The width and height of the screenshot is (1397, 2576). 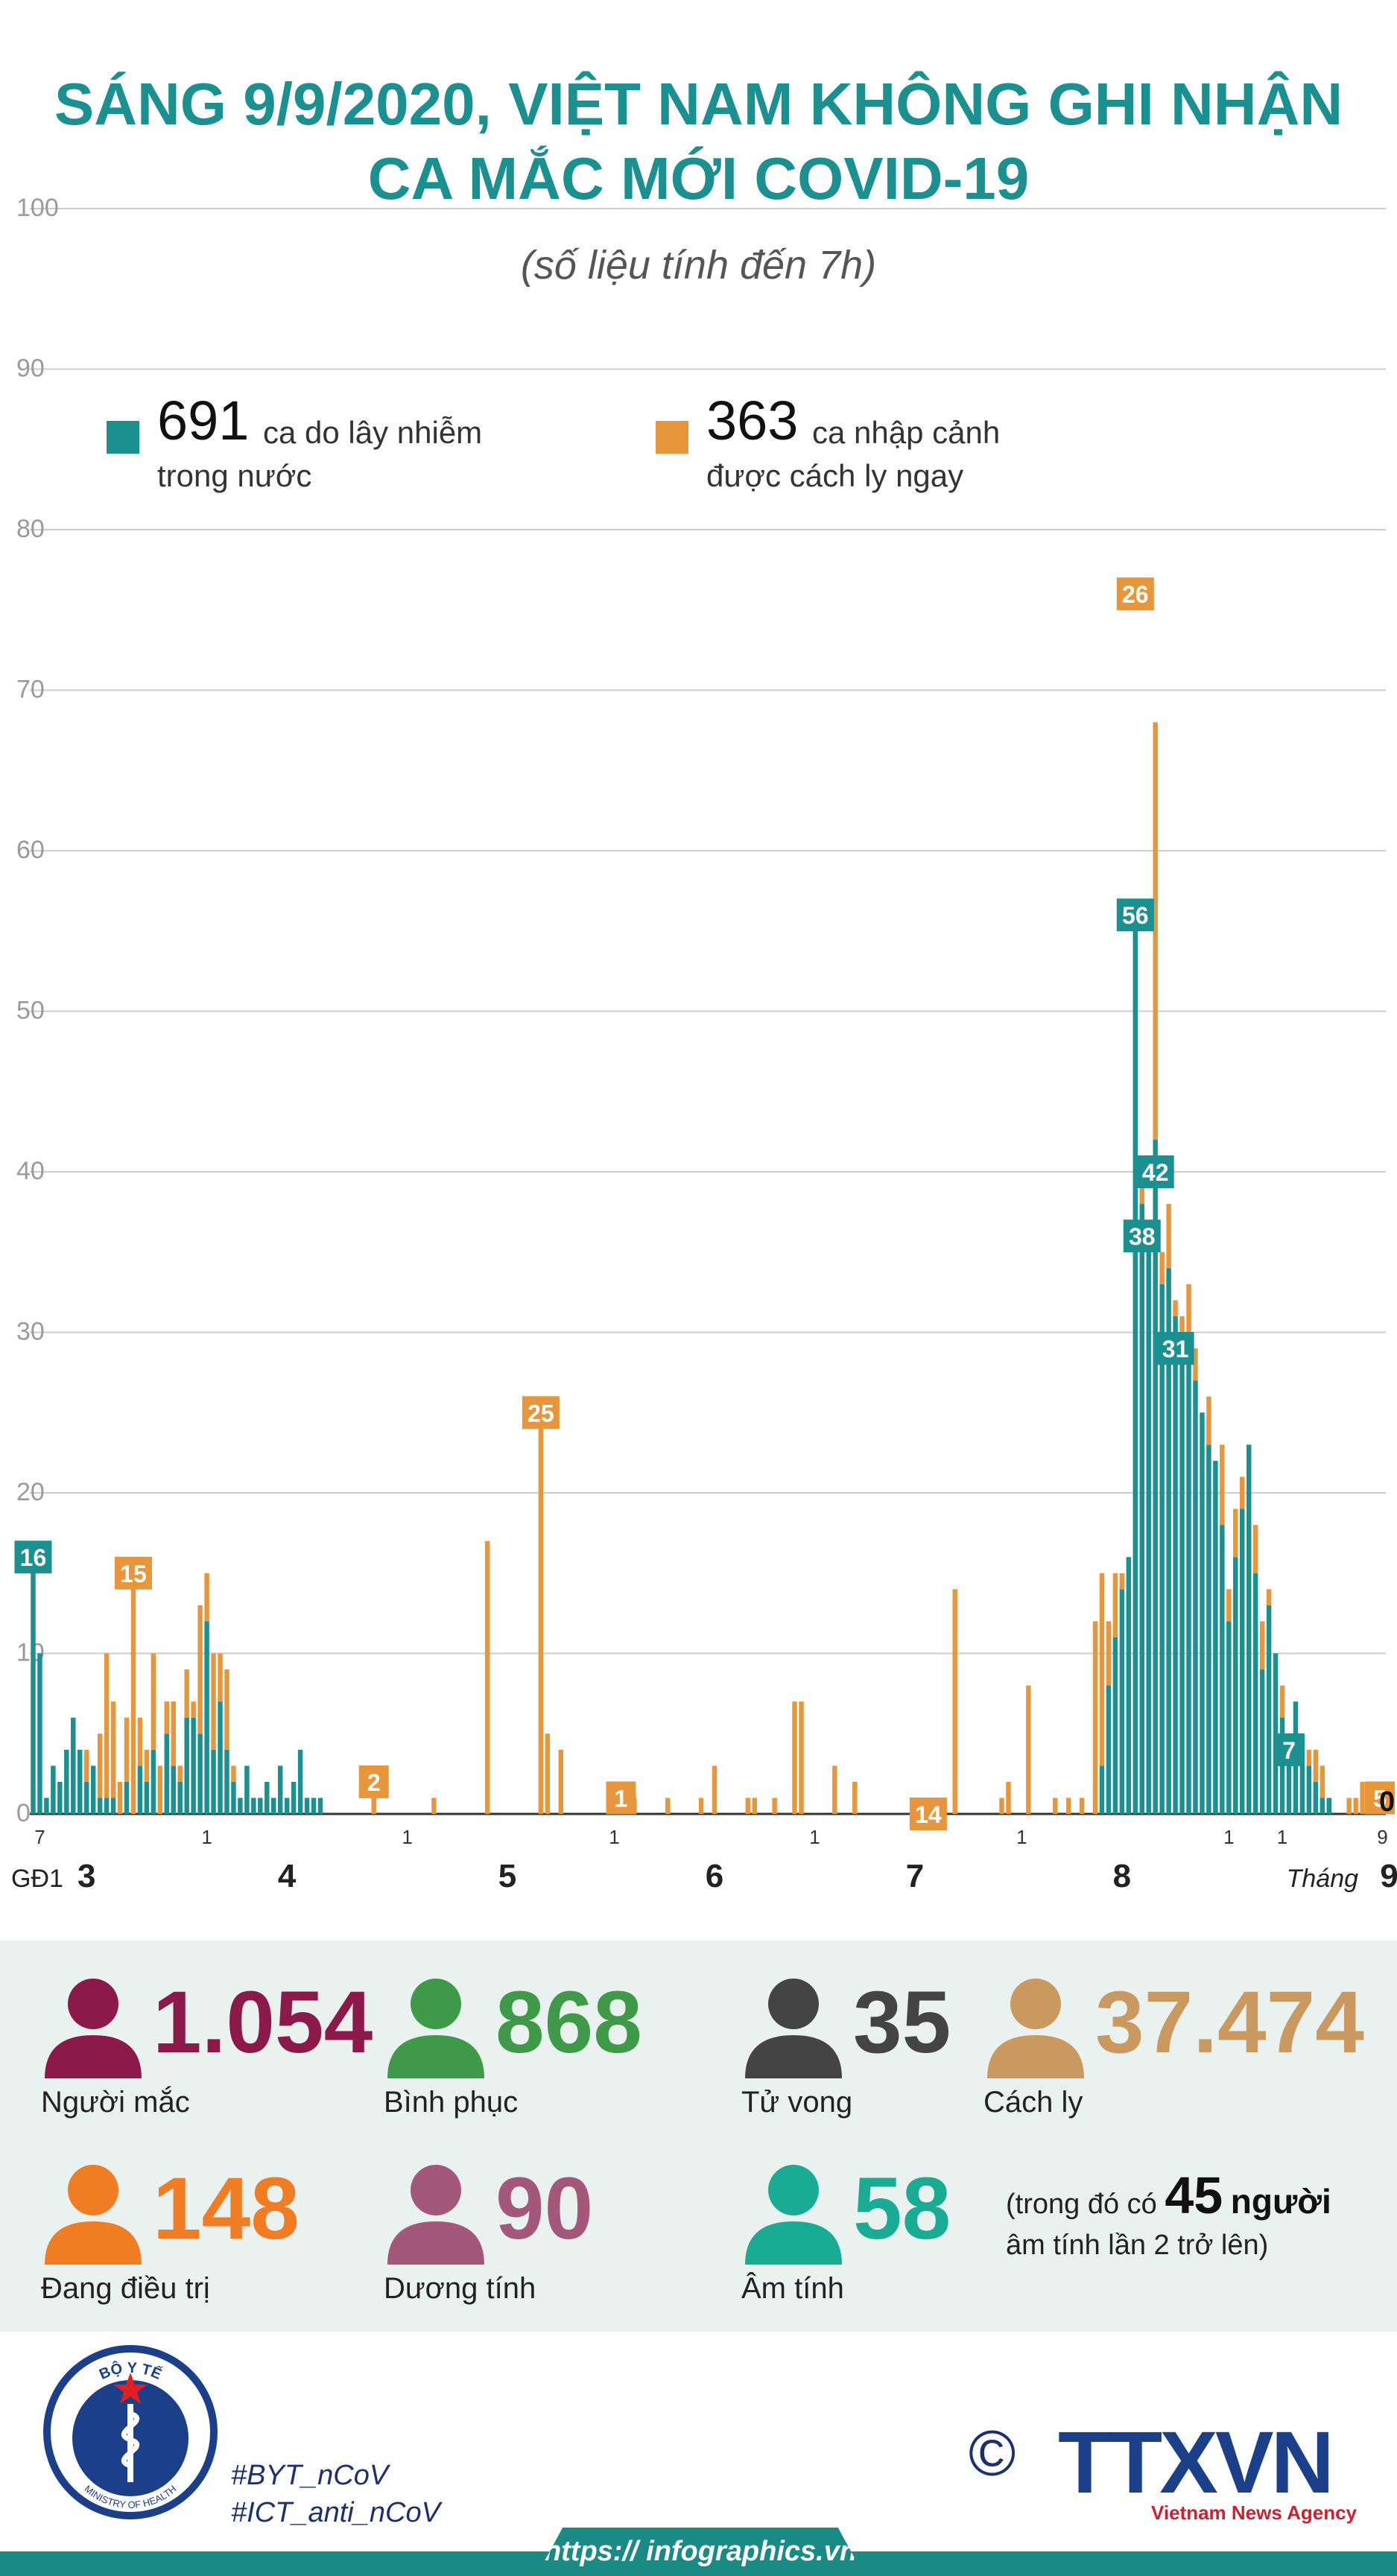 I want to click on value-label: 25, so click(x=541, y=1414).